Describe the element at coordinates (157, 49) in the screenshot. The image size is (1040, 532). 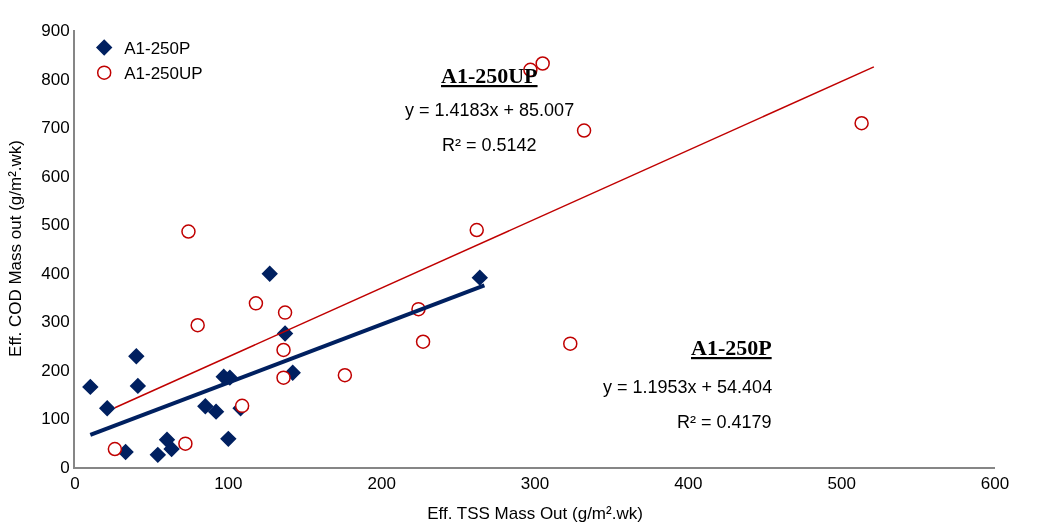
I see `legend-label: A1-250P` at that location.